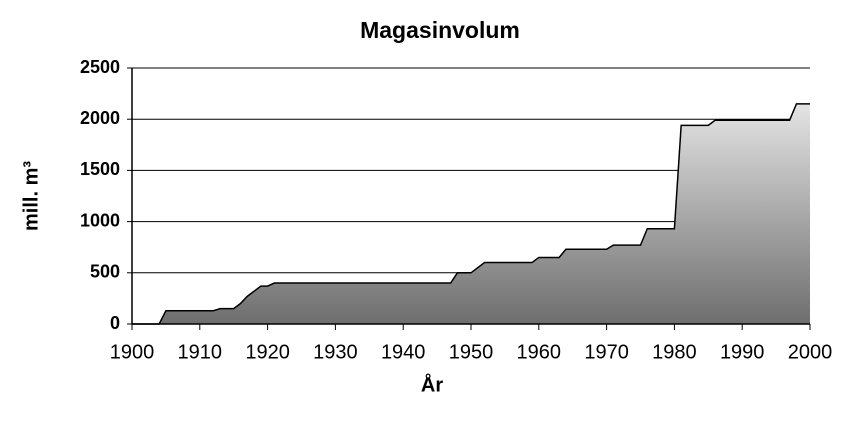  I want to click on x-tick-label: 1900, so click(132, 352).